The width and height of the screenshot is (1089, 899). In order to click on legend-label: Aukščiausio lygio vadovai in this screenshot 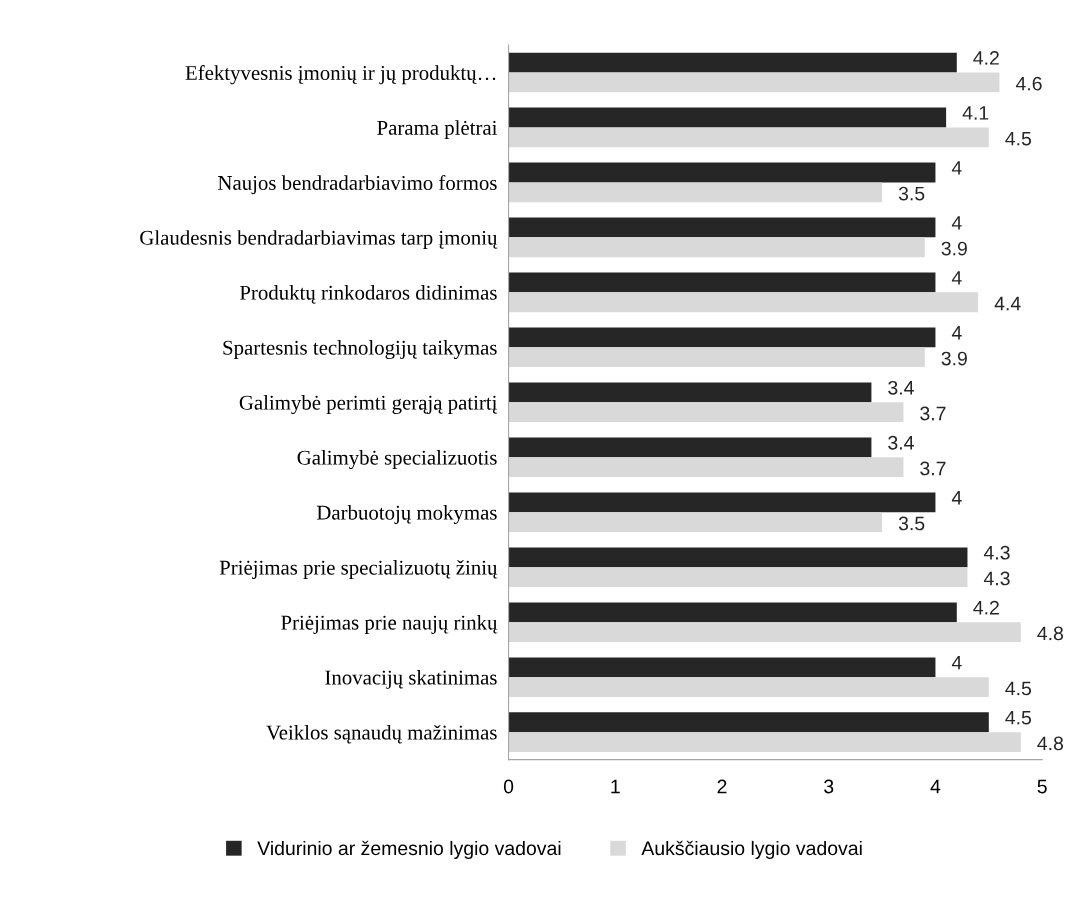, I will do `click(751, 850)`.